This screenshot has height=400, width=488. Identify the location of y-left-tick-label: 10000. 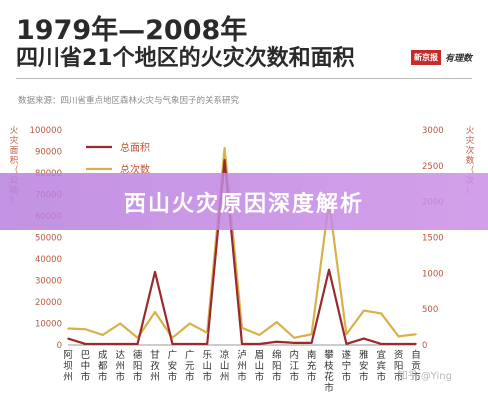
(48, 325).